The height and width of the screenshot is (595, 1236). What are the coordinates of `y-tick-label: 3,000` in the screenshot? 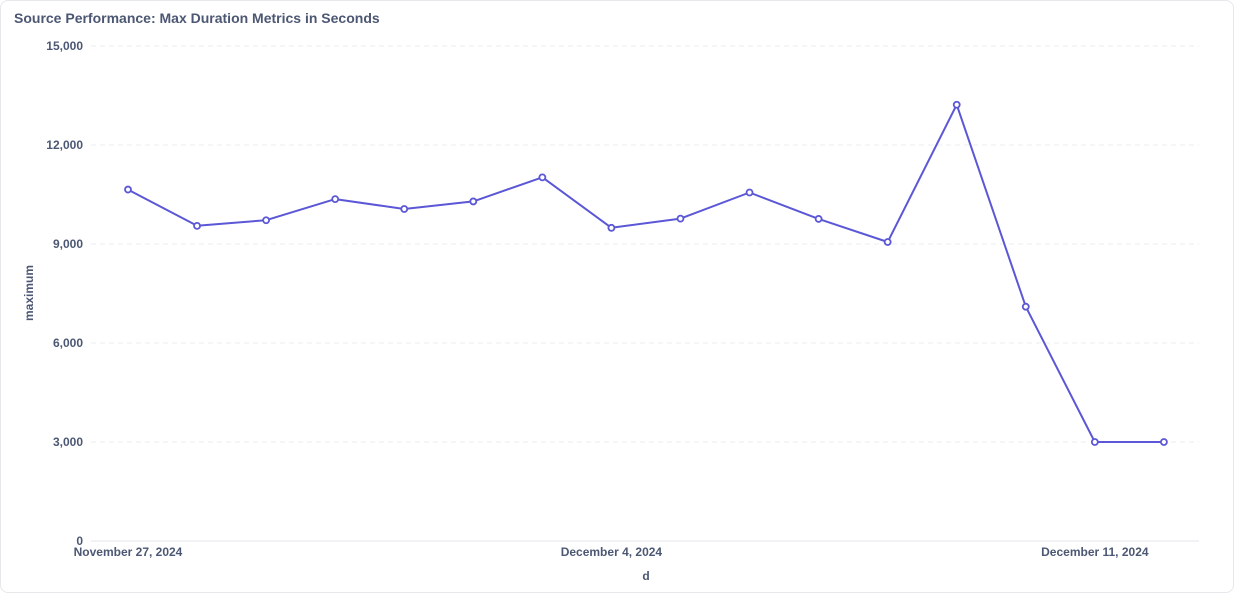 It's located at (68, 442).